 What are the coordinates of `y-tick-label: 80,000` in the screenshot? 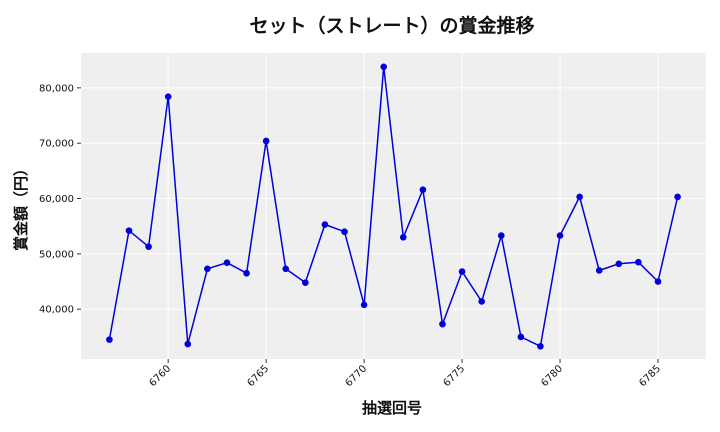 It's located at (56, 88).